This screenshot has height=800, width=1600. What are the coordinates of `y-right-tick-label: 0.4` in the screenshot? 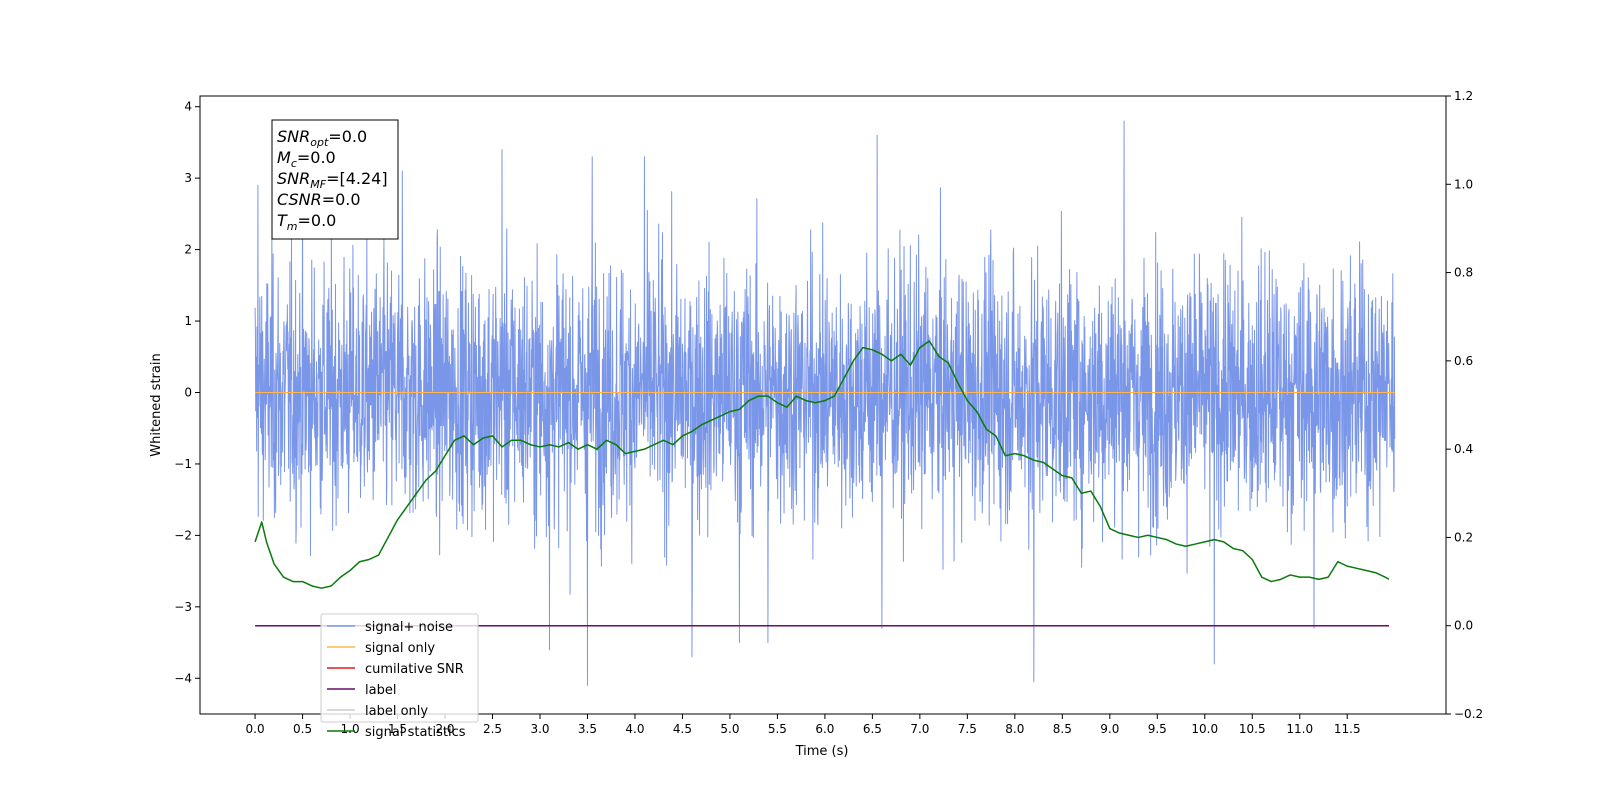 It's located at (1463, 449).